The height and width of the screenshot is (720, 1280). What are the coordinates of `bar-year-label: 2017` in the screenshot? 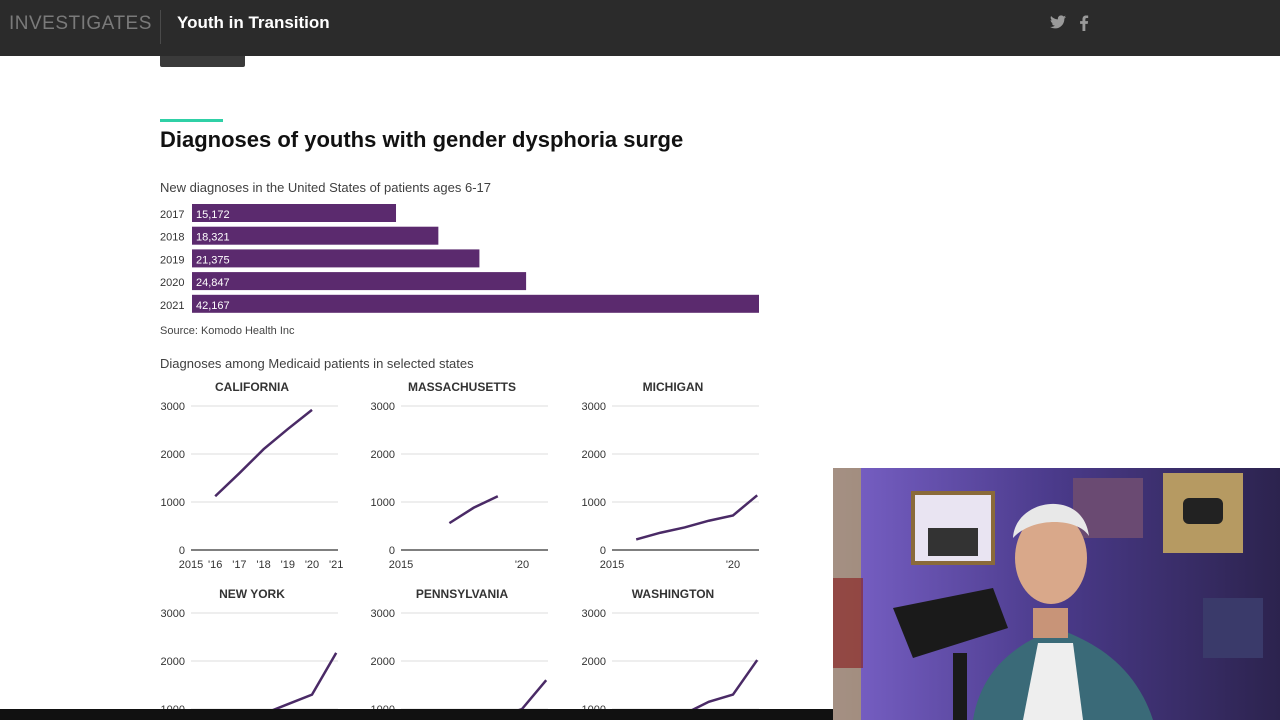 It's located at (172, 215).